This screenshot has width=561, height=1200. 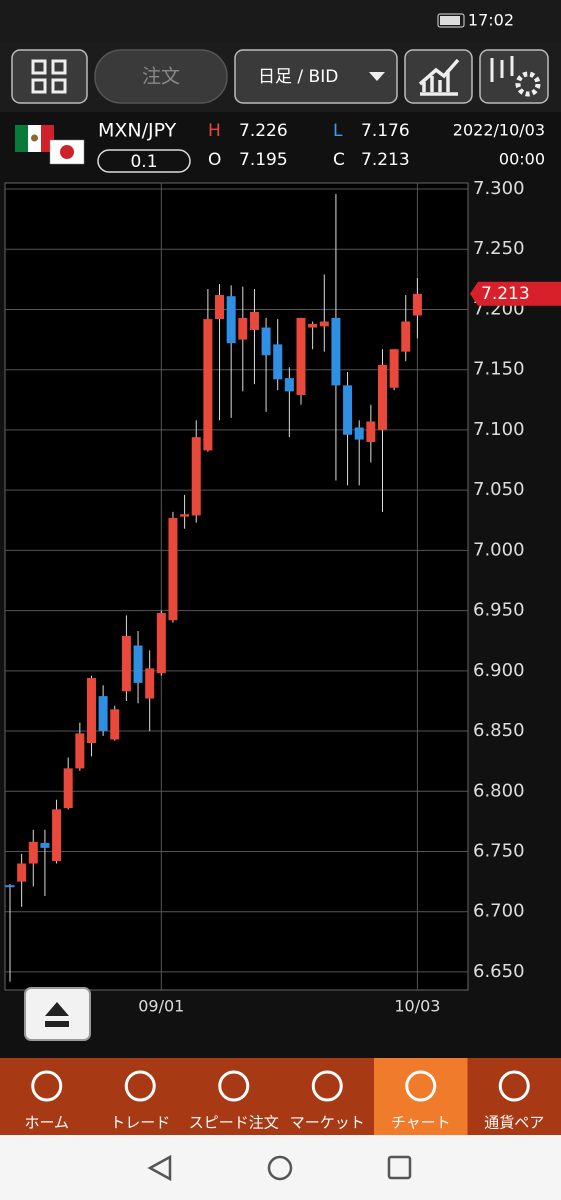 I want to click on y-tick-label: 7.000, so click(x=499, y=549).